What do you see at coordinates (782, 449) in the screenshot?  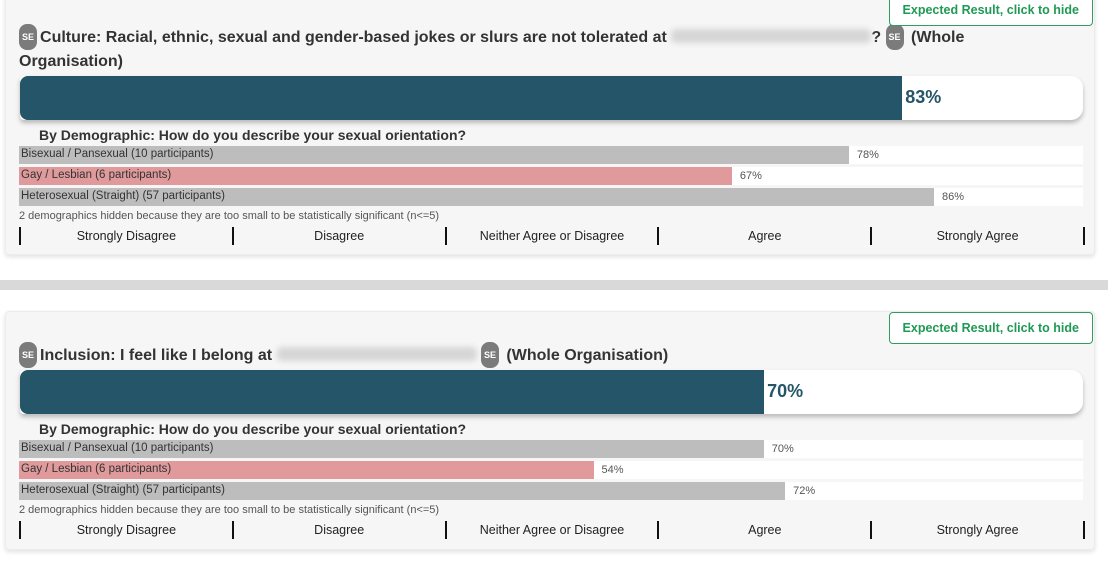 I see `demographic-percent: 70%` at bounding box center [782, 449].